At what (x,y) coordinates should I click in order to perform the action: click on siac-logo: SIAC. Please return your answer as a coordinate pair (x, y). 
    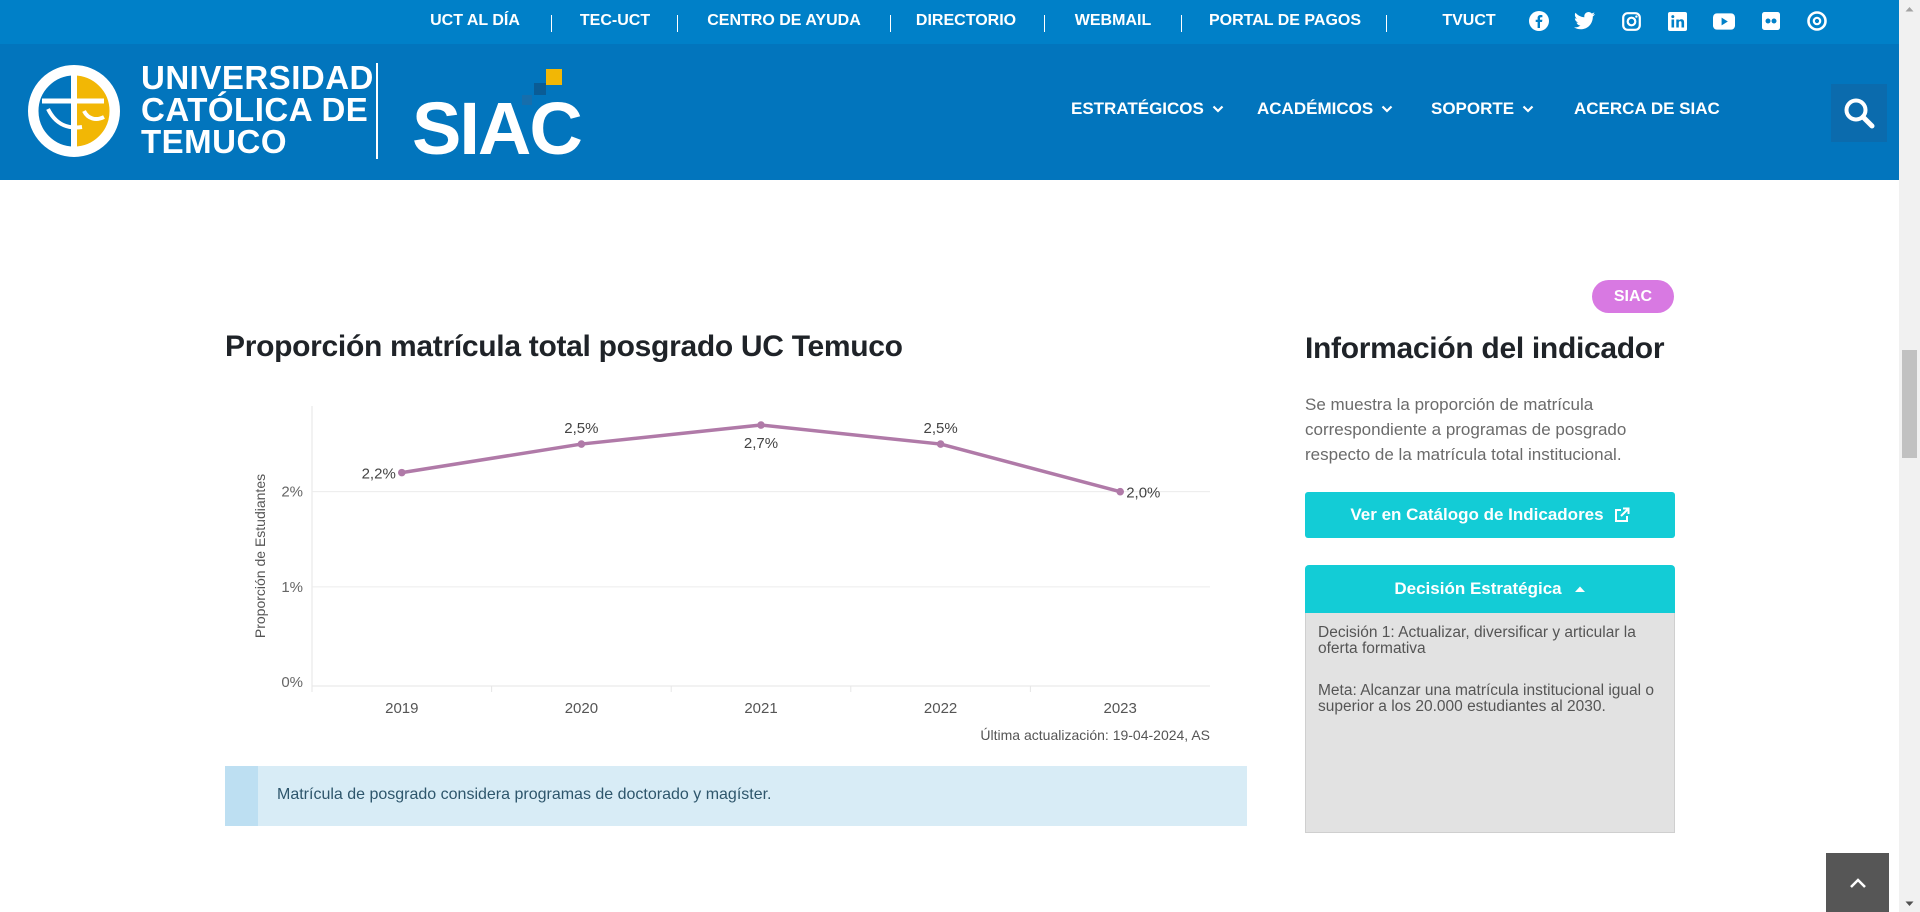
    Looking at the image, I should click on (500, 111).